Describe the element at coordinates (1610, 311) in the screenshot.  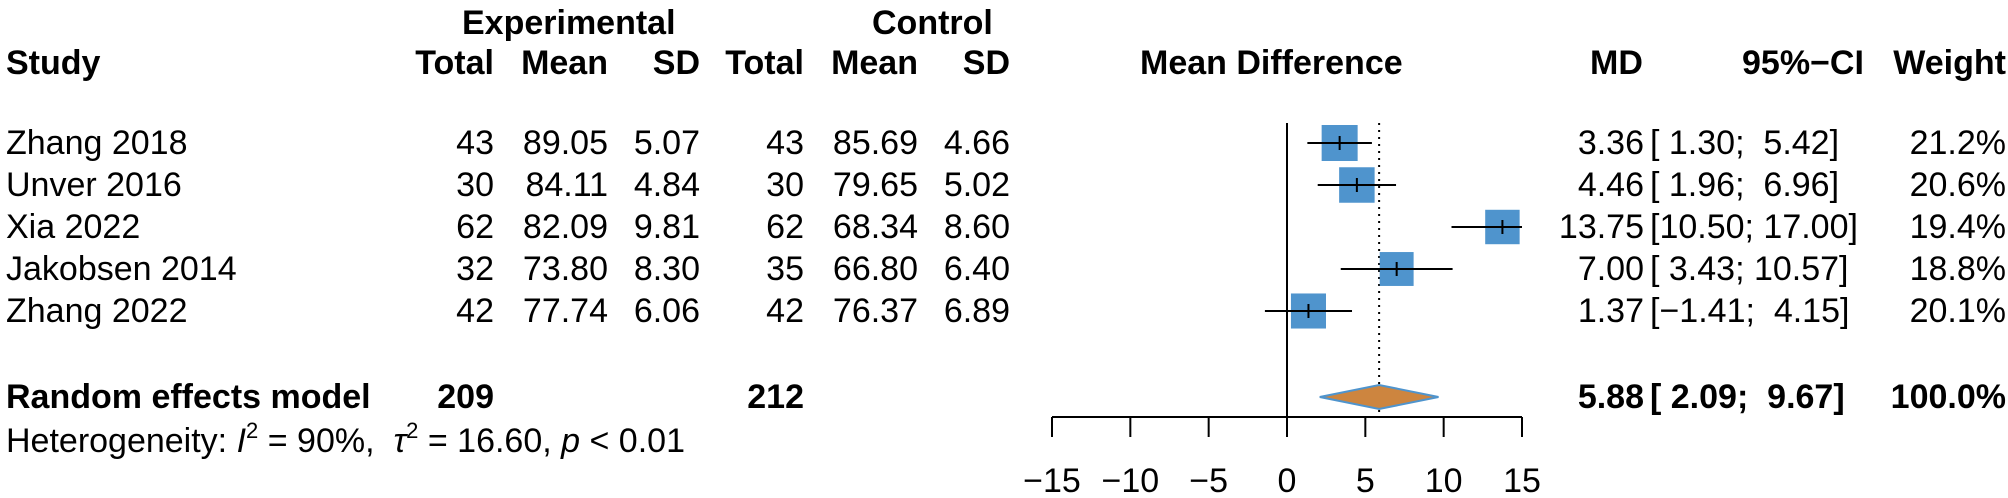
I see `study-md: 1.37` at that location.